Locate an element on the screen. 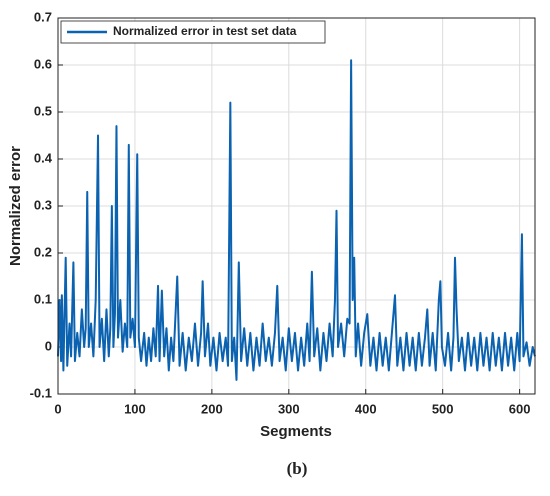 The image size is (550, 496). x-axis-label: Segments is located at coordinates (296, 431).